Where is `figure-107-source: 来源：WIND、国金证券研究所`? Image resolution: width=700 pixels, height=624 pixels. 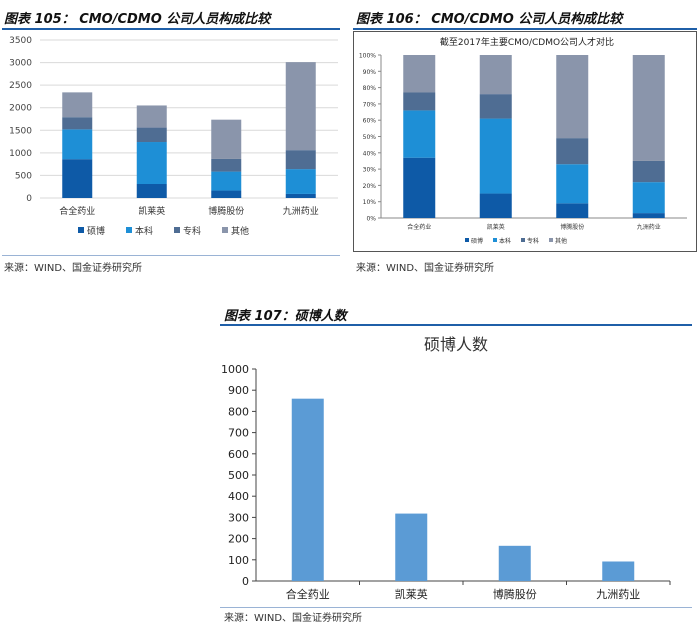
figure-107-source: 来源：WIND、国金证券研究所 is located at coordinates (293, 618).